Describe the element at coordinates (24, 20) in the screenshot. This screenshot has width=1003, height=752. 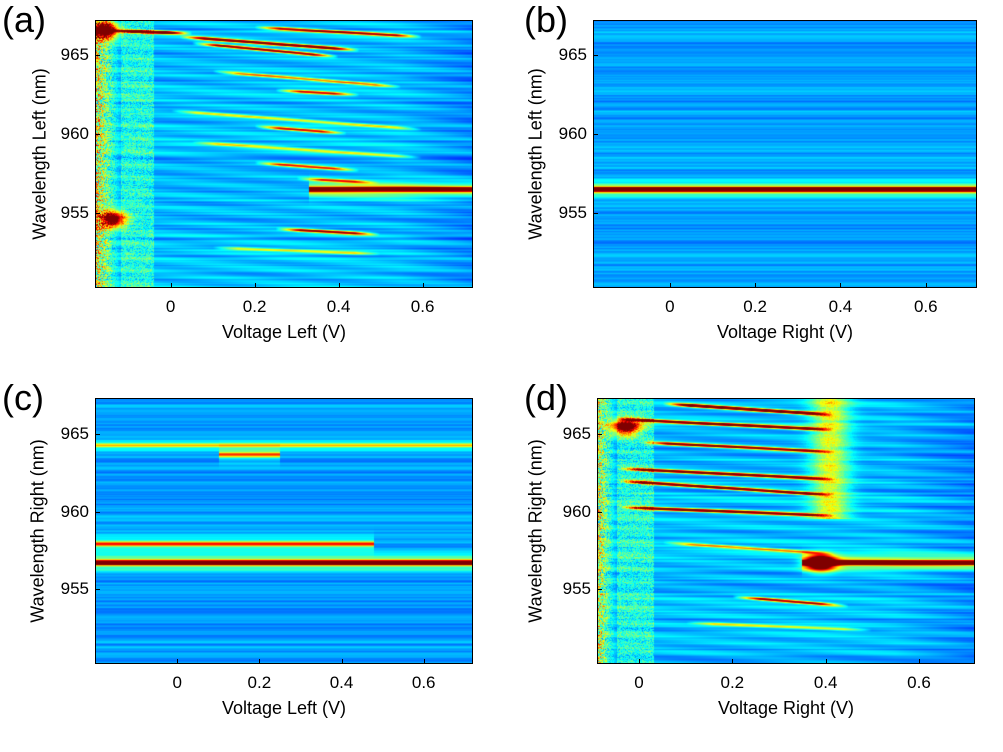
I see `panel-letter: (a)` at that location.